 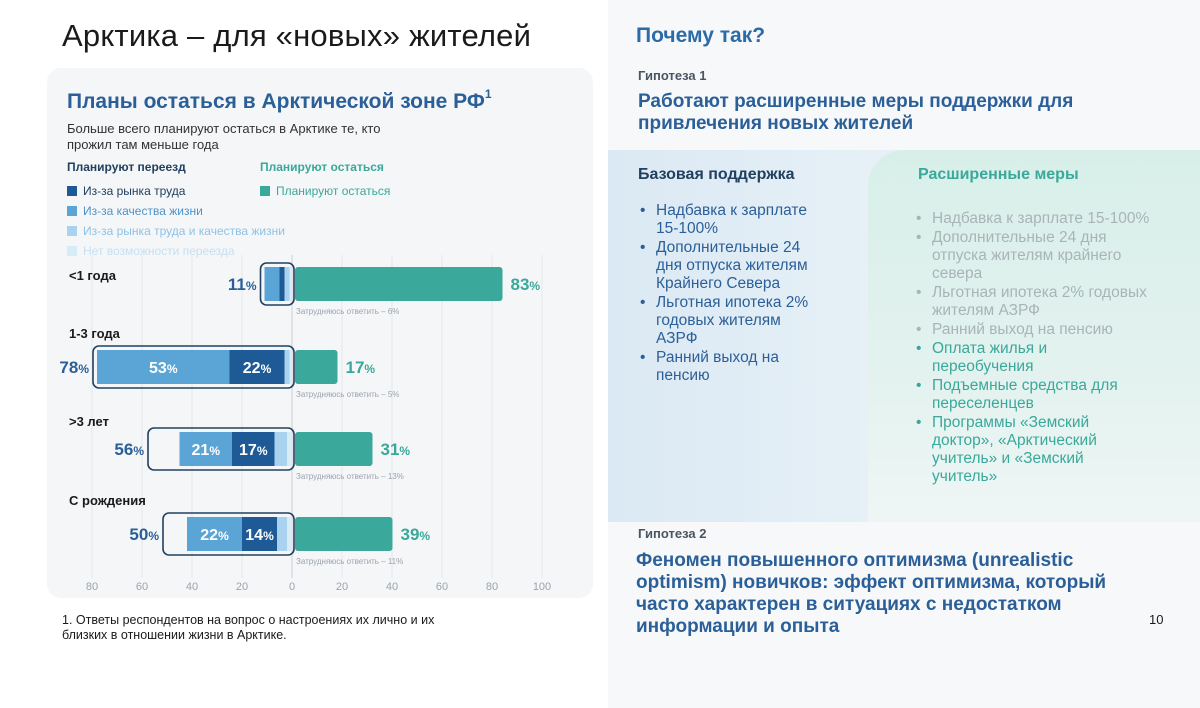 I want to click on legend-item-labor: Из-за рынка труда, so click(x=126, y=191).